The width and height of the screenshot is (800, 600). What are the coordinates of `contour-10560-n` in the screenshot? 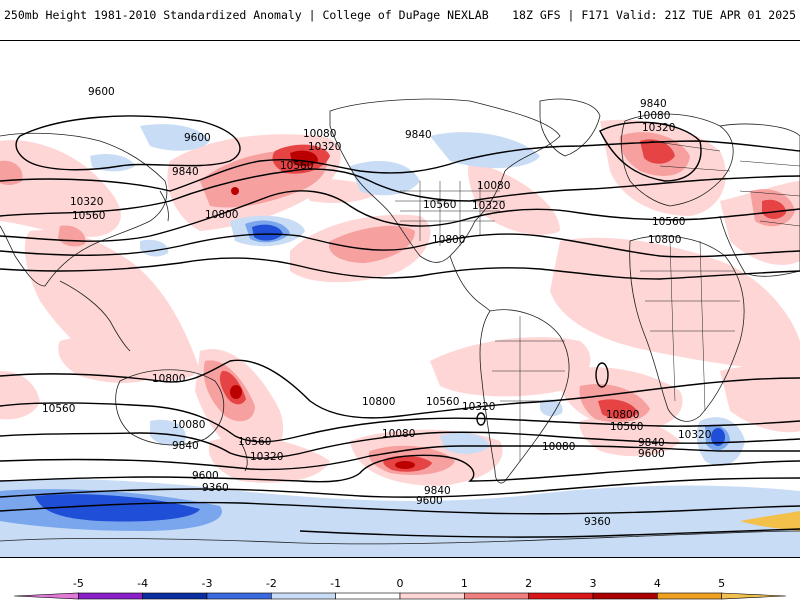 It's located at (400, 245).